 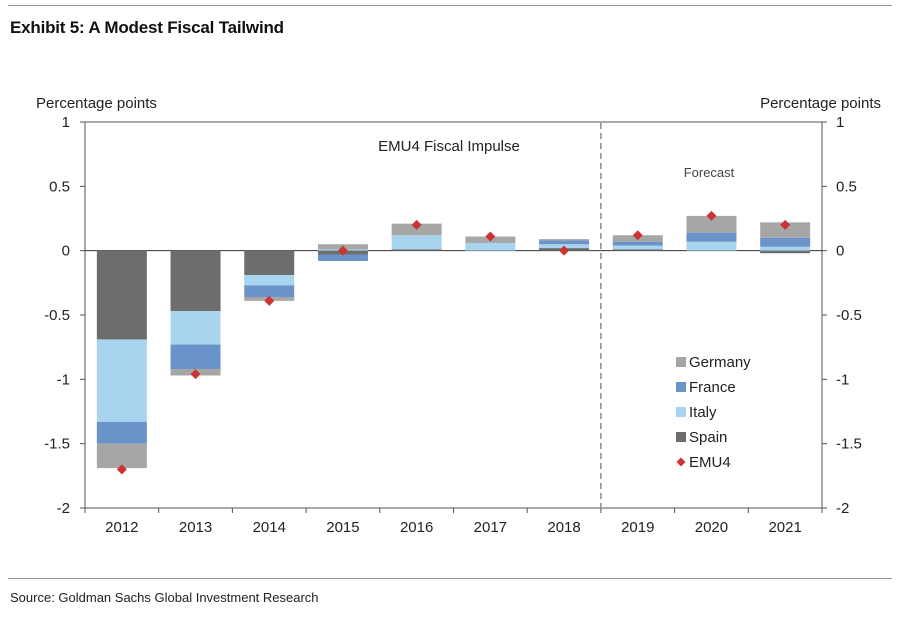 I want to click on x-tick-label-2021: 2021, so click(x=784, y=527).